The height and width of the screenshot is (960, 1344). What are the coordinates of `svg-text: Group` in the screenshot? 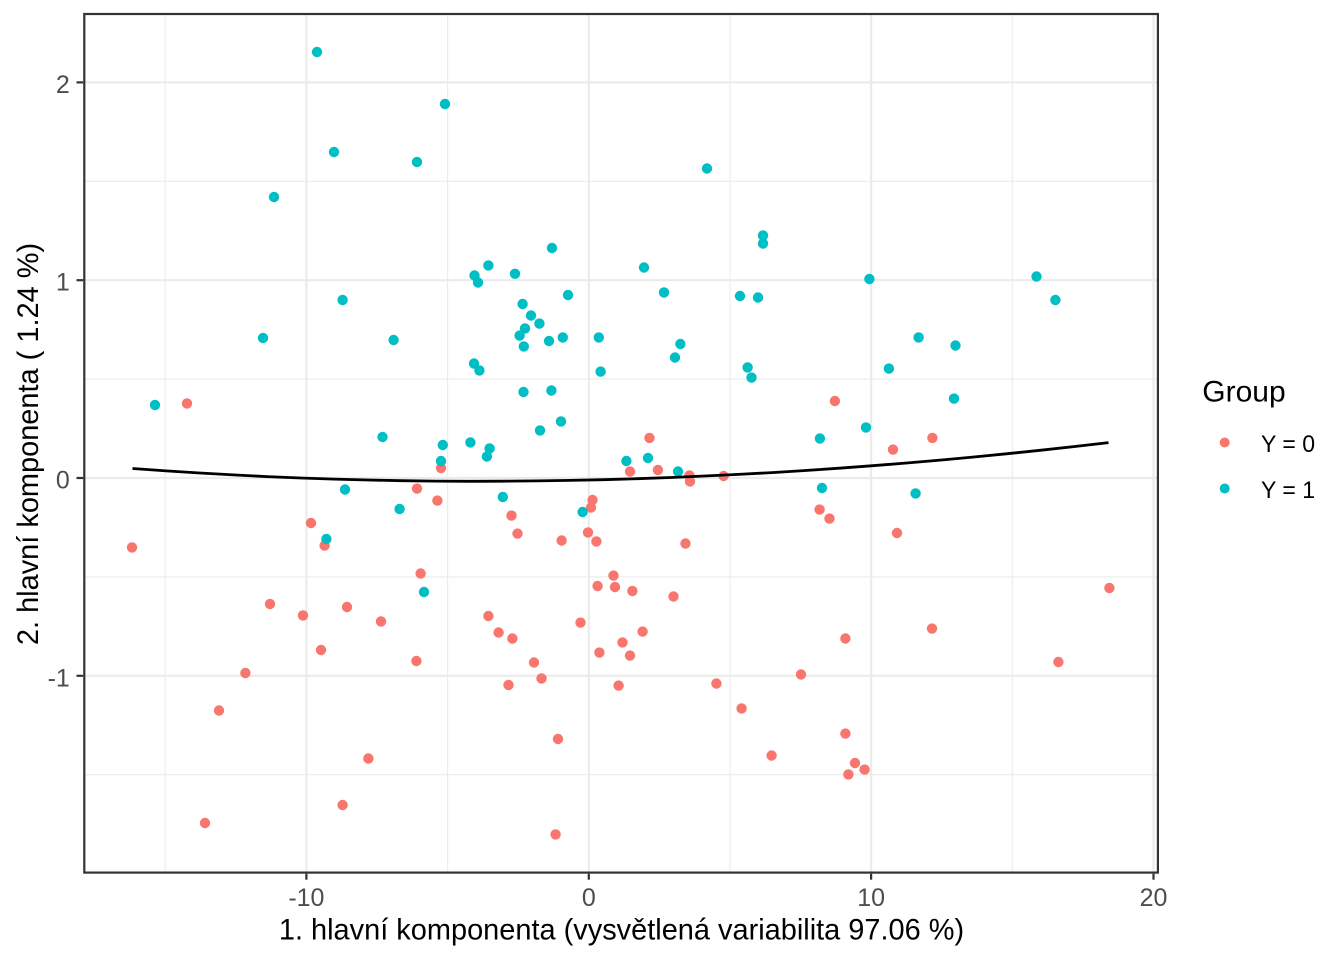 It's located at (1243, 392).